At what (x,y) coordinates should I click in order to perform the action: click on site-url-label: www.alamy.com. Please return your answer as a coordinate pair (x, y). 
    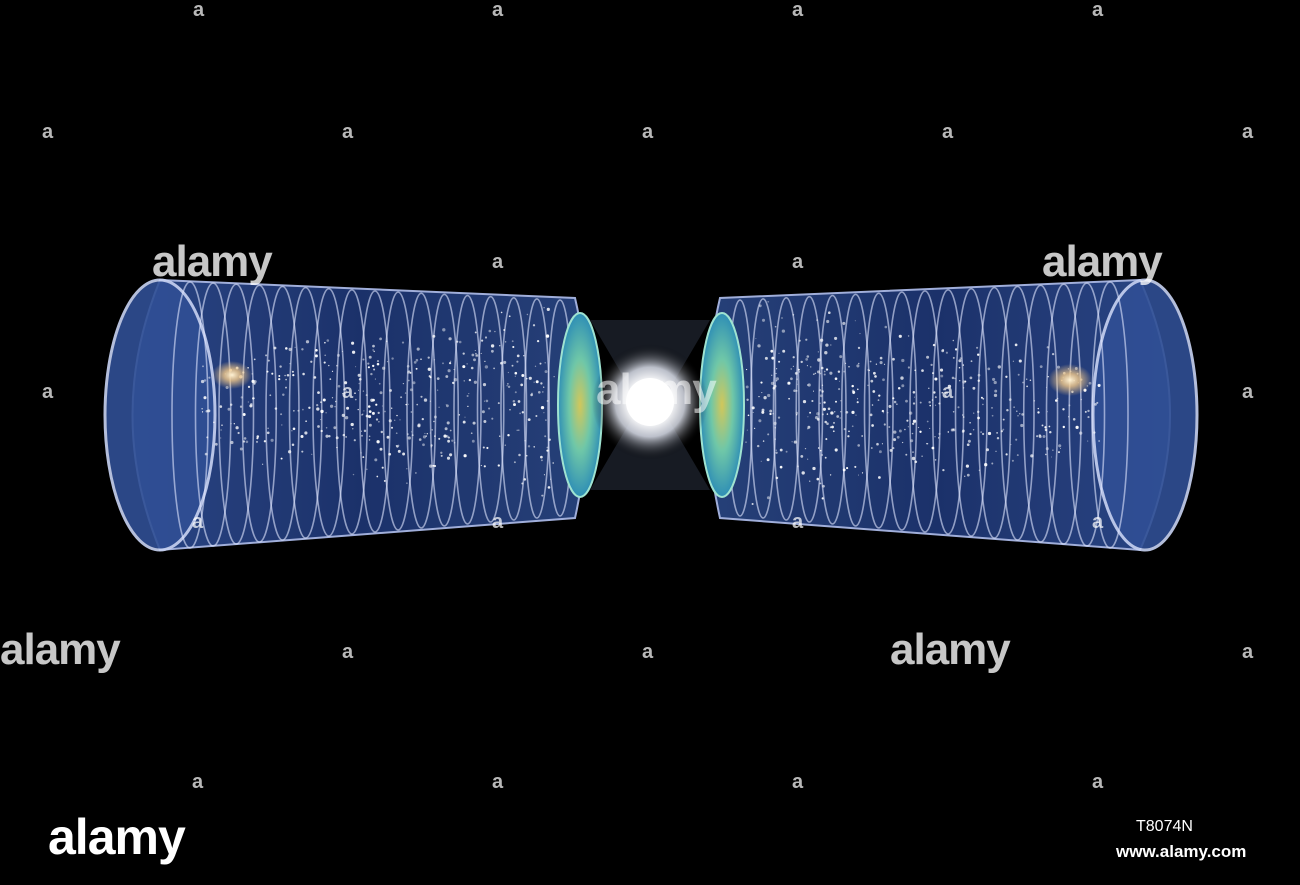
    Looking at the image, I should click on (1181, 851).